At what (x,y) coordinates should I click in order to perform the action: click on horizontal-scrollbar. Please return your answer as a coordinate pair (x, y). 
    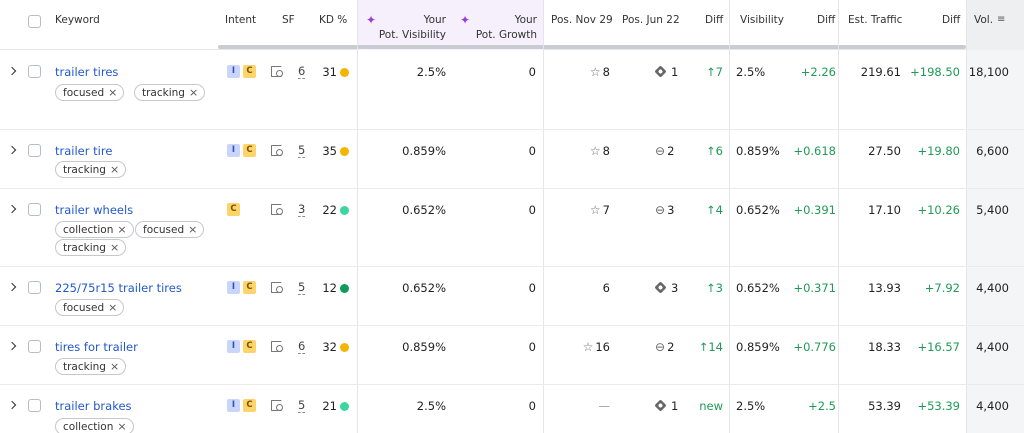
    Looking at the image, I should click on (592, 47).